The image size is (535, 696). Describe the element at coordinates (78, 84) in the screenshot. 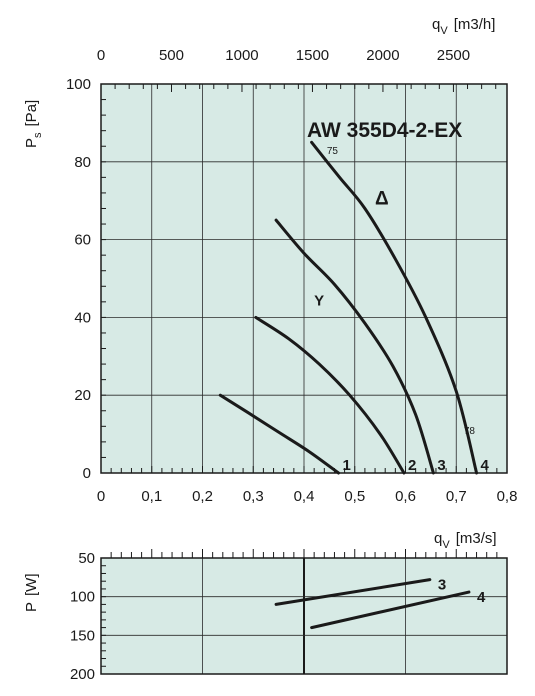

I see `y-tick-label: 100` at that location.